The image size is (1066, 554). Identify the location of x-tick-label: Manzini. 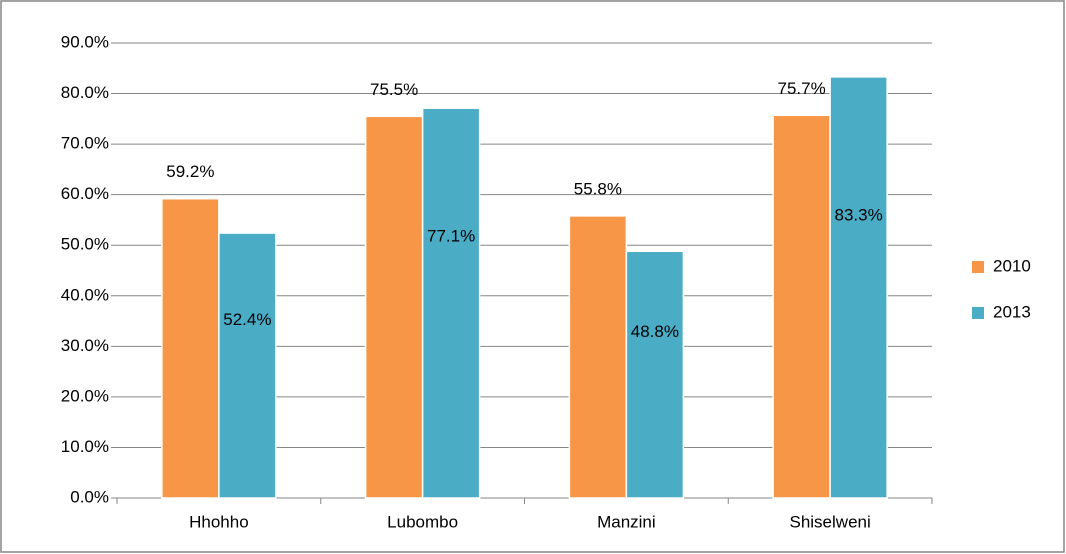
(626, 521).